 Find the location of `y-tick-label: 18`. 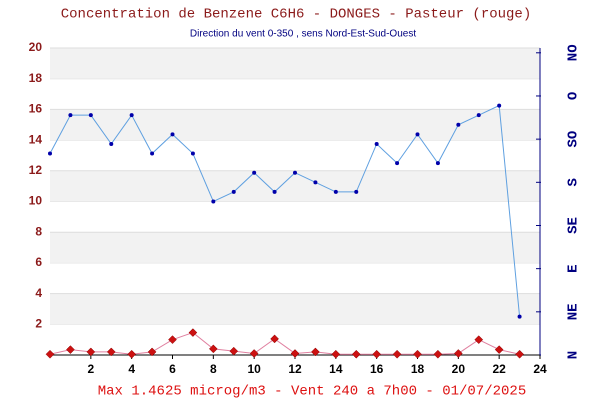

y-tick-label: 18 is located at coordinates (36, 78).